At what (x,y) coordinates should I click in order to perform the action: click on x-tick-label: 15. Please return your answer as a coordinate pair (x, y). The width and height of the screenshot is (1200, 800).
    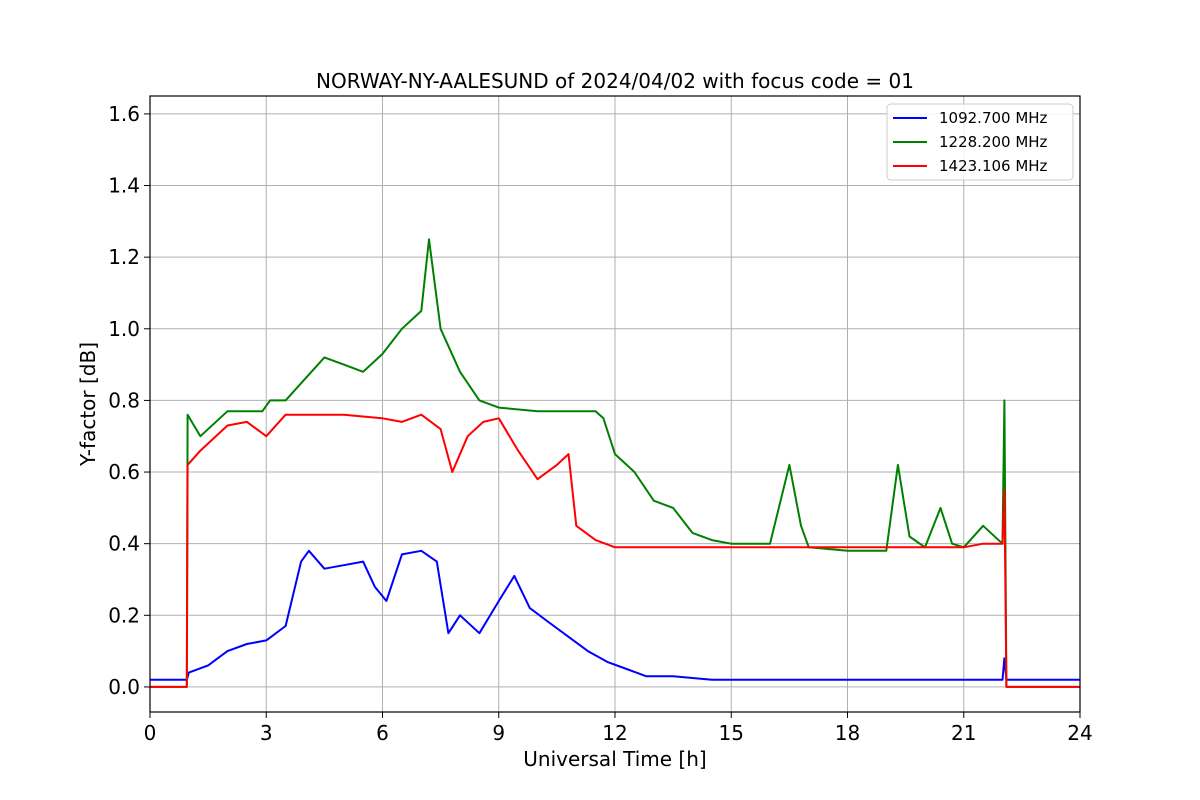
    Looking at the image, I should click on (731, 733).